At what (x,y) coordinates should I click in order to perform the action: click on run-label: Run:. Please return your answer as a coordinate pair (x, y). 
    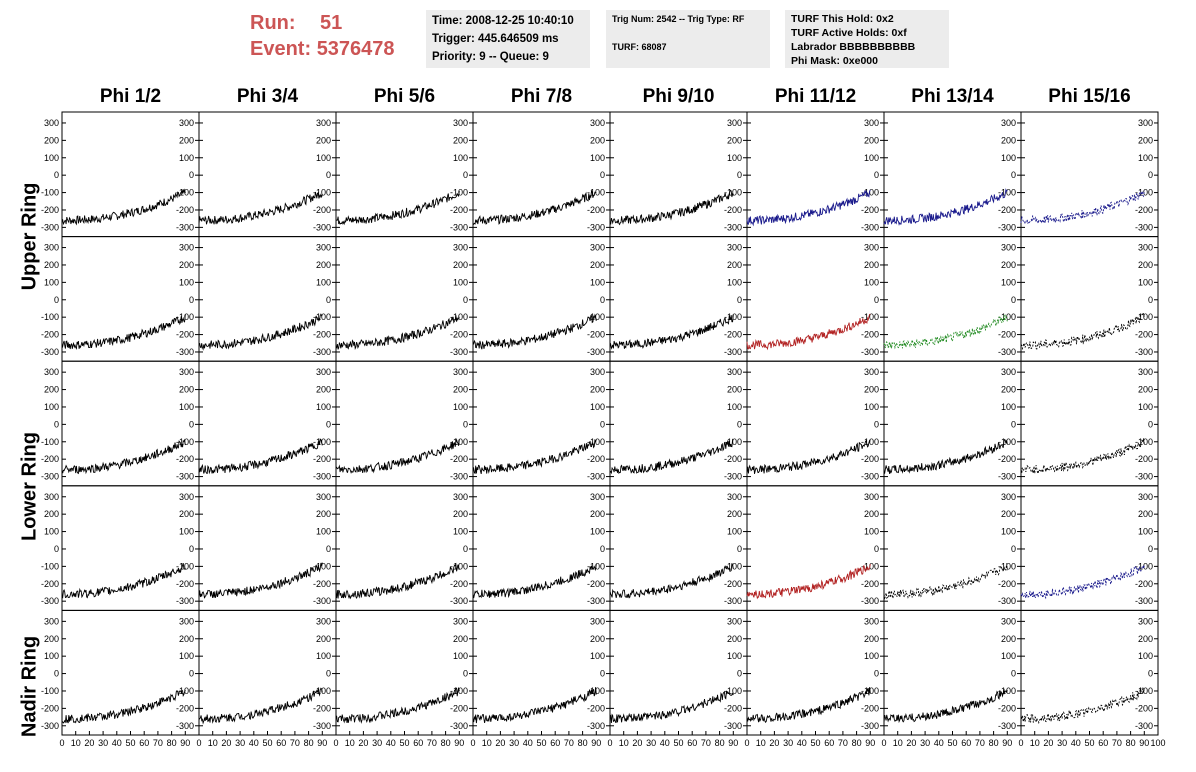
    Looking at the image, I should click on (273, 23).